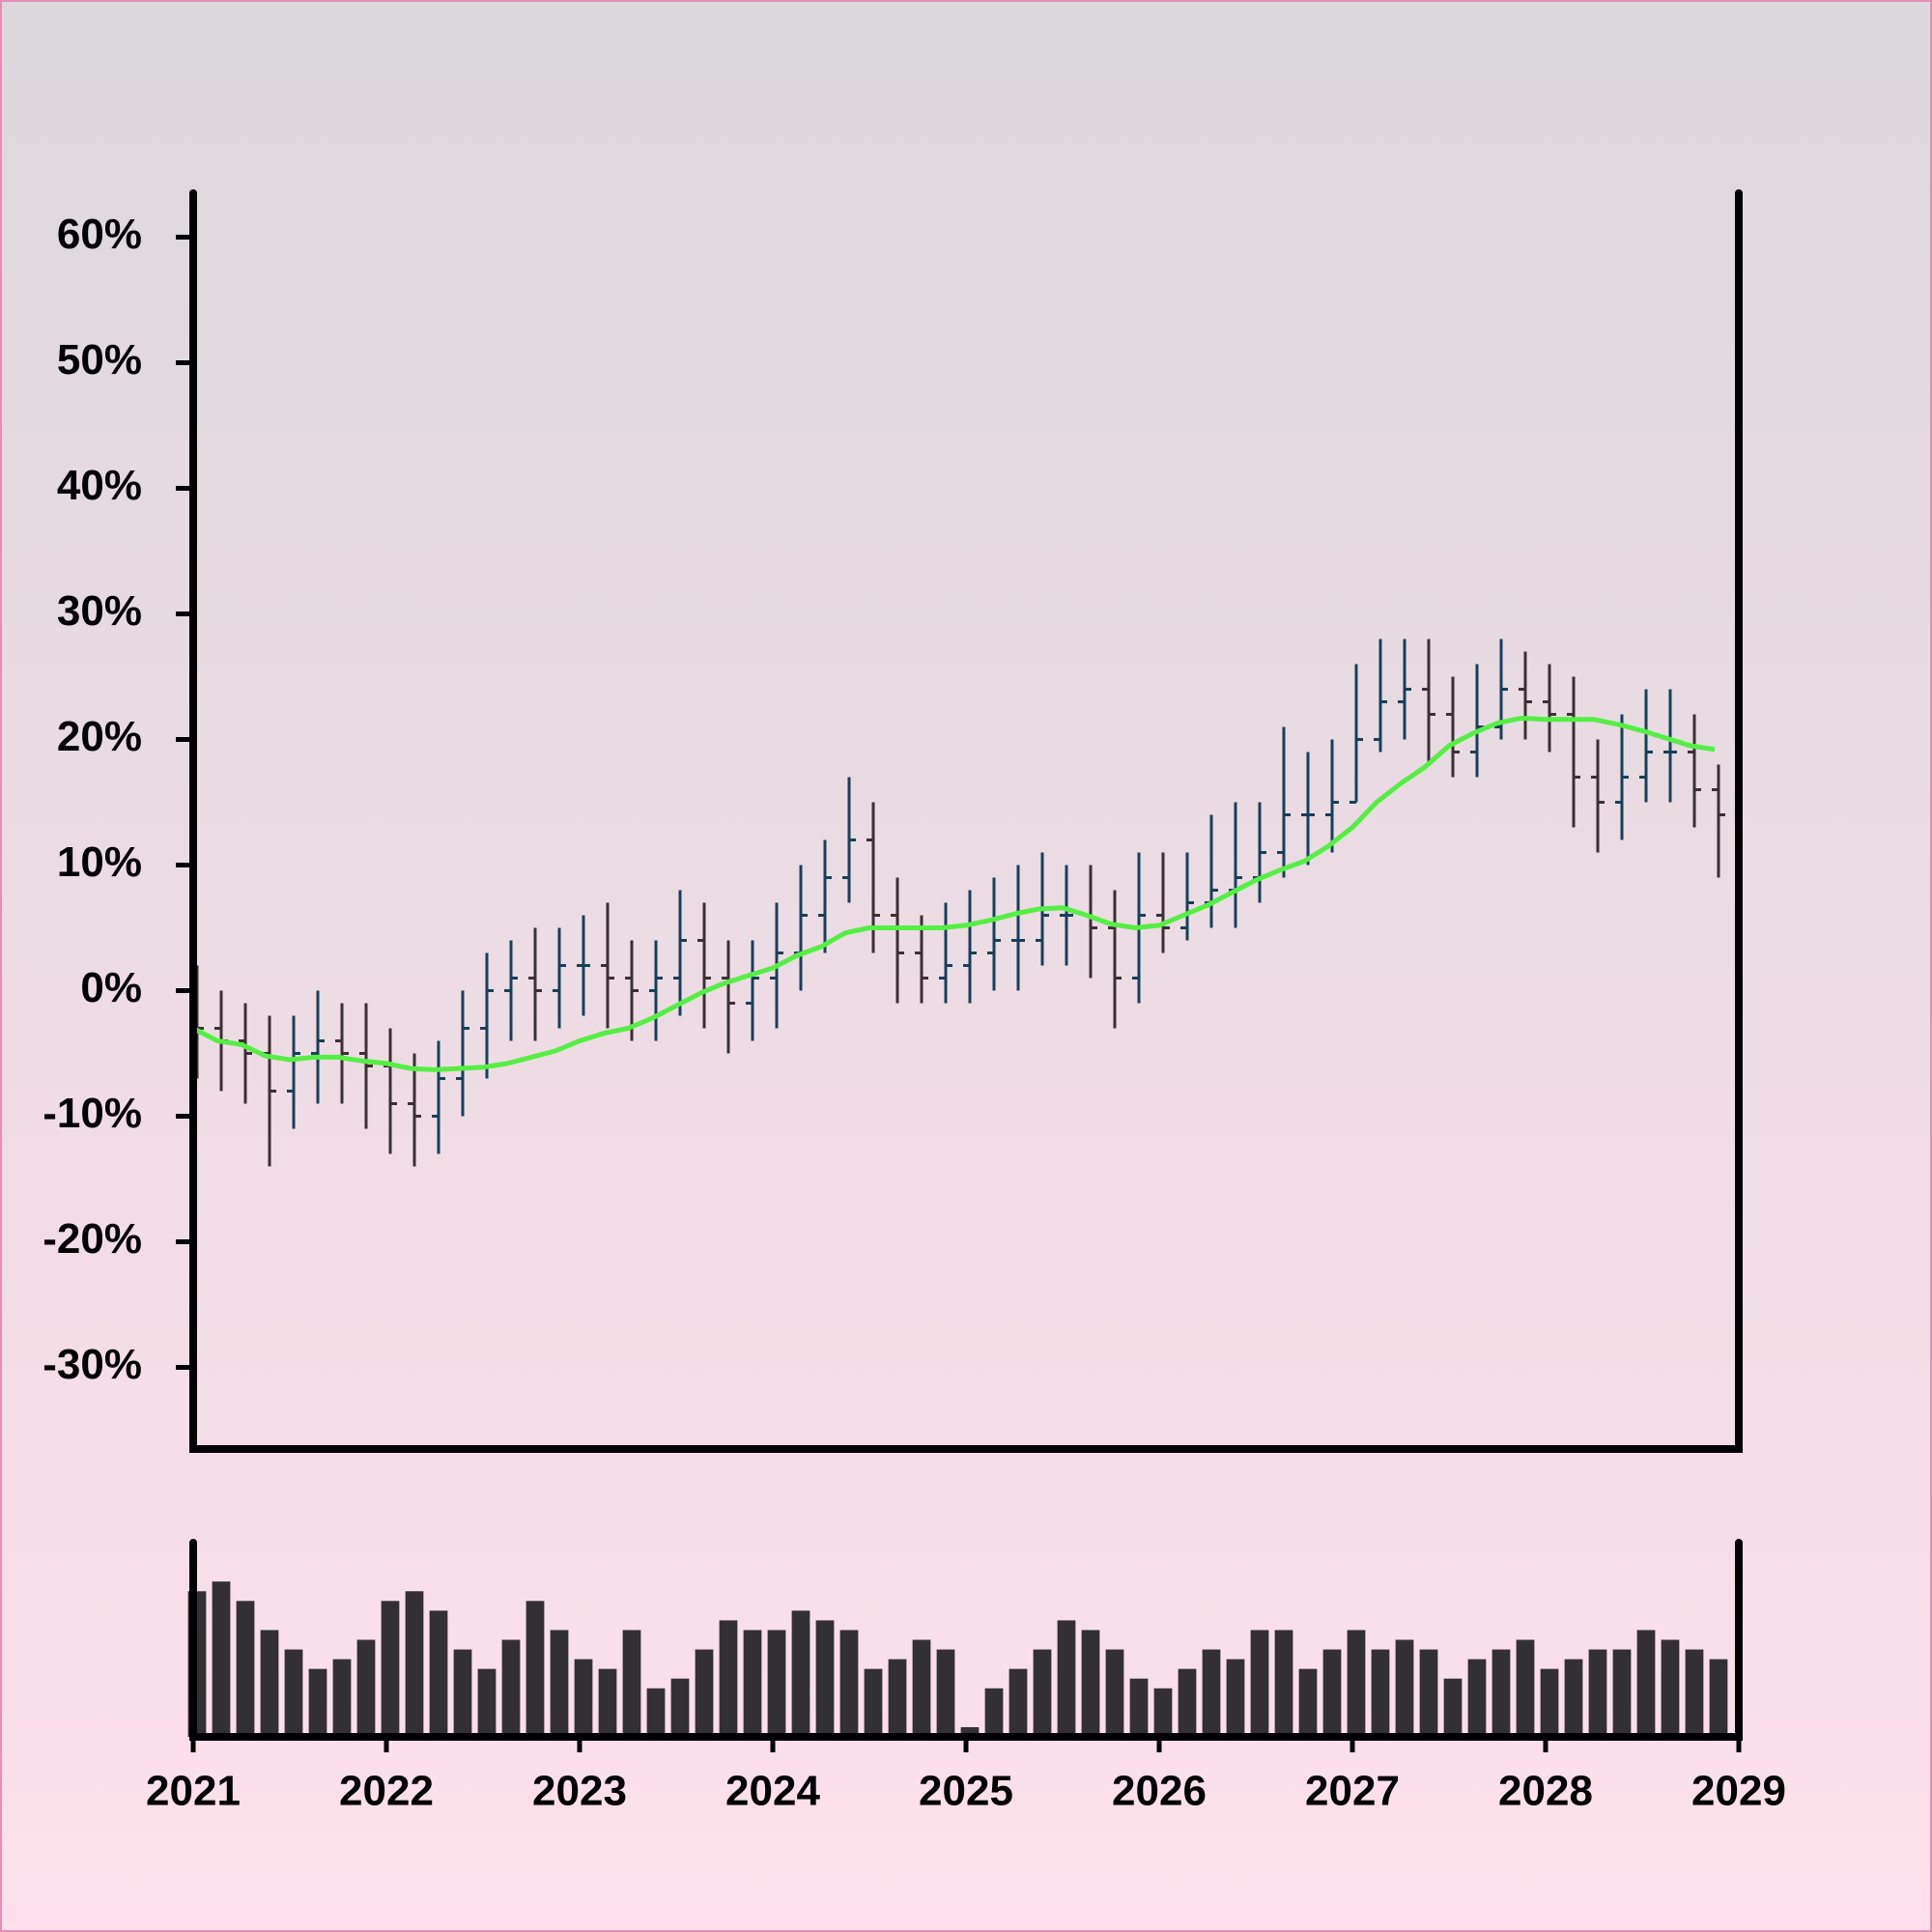 The image size is (1932, 1932). I want to click on y-tick-label: 0%, so click(111, 987).